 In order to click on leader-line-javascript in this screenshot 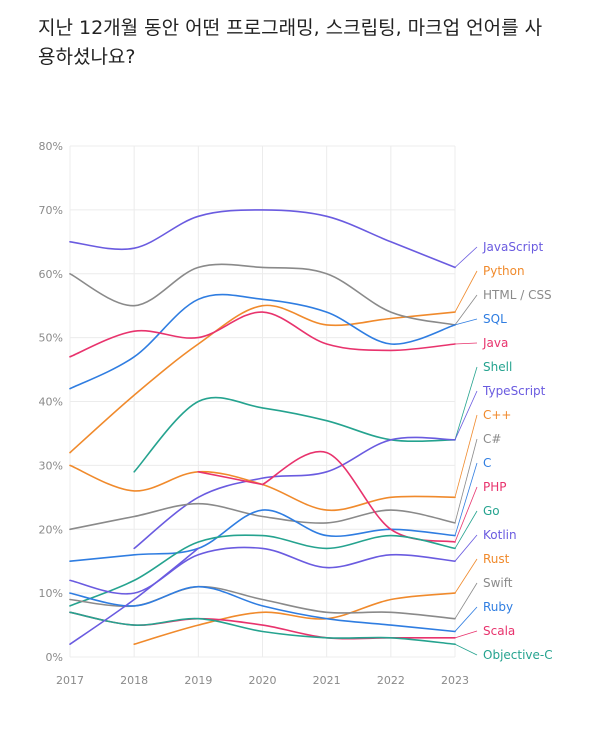, I will do `click(466, 257)`.